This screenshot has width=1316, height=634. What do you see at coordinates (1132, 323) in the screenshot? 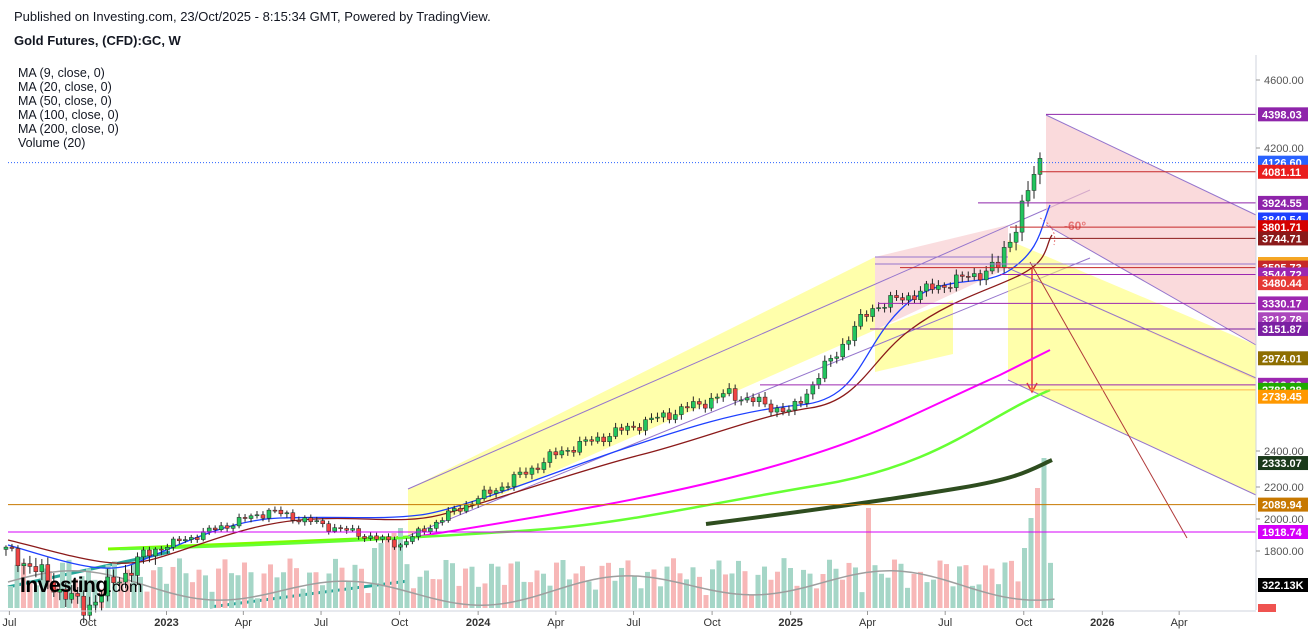
I see `fan-mid2-line` at bounding box center [1132, 323].